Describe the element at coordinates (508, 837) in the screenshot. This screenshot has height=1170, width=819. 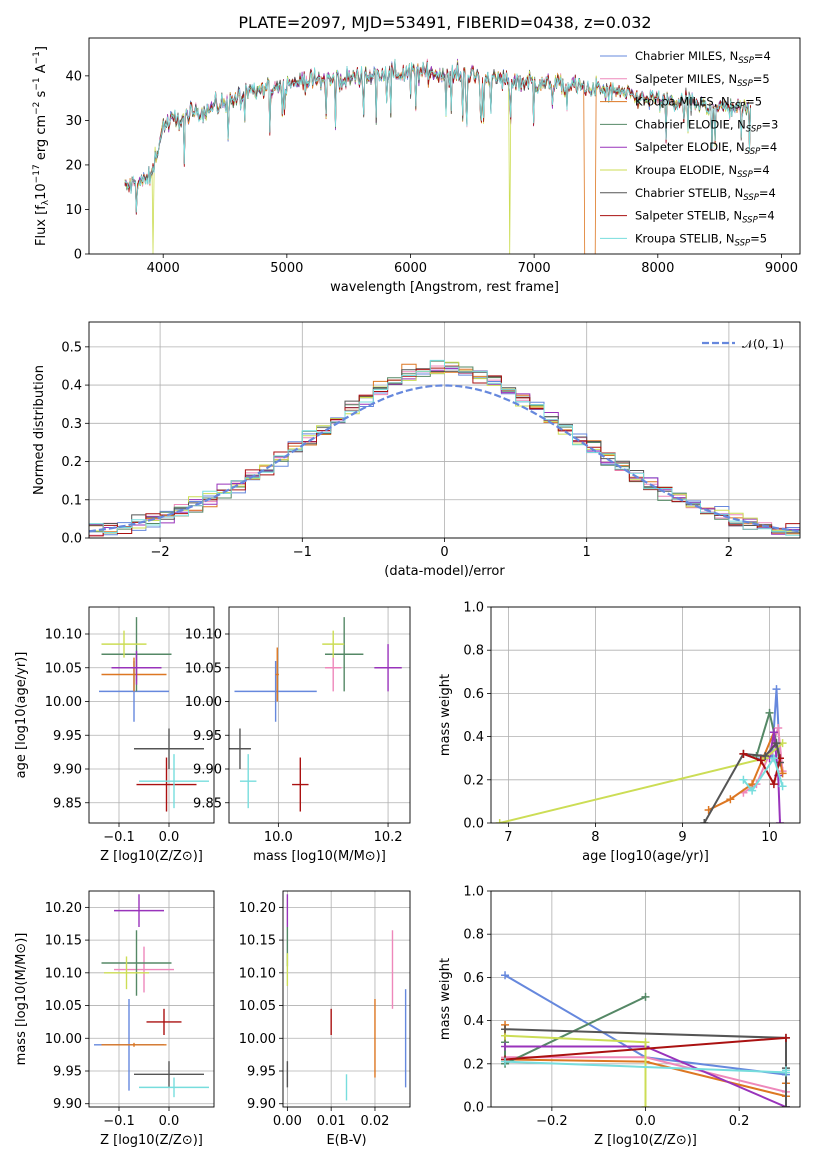
I see `x-tick-label: 7` at that location.